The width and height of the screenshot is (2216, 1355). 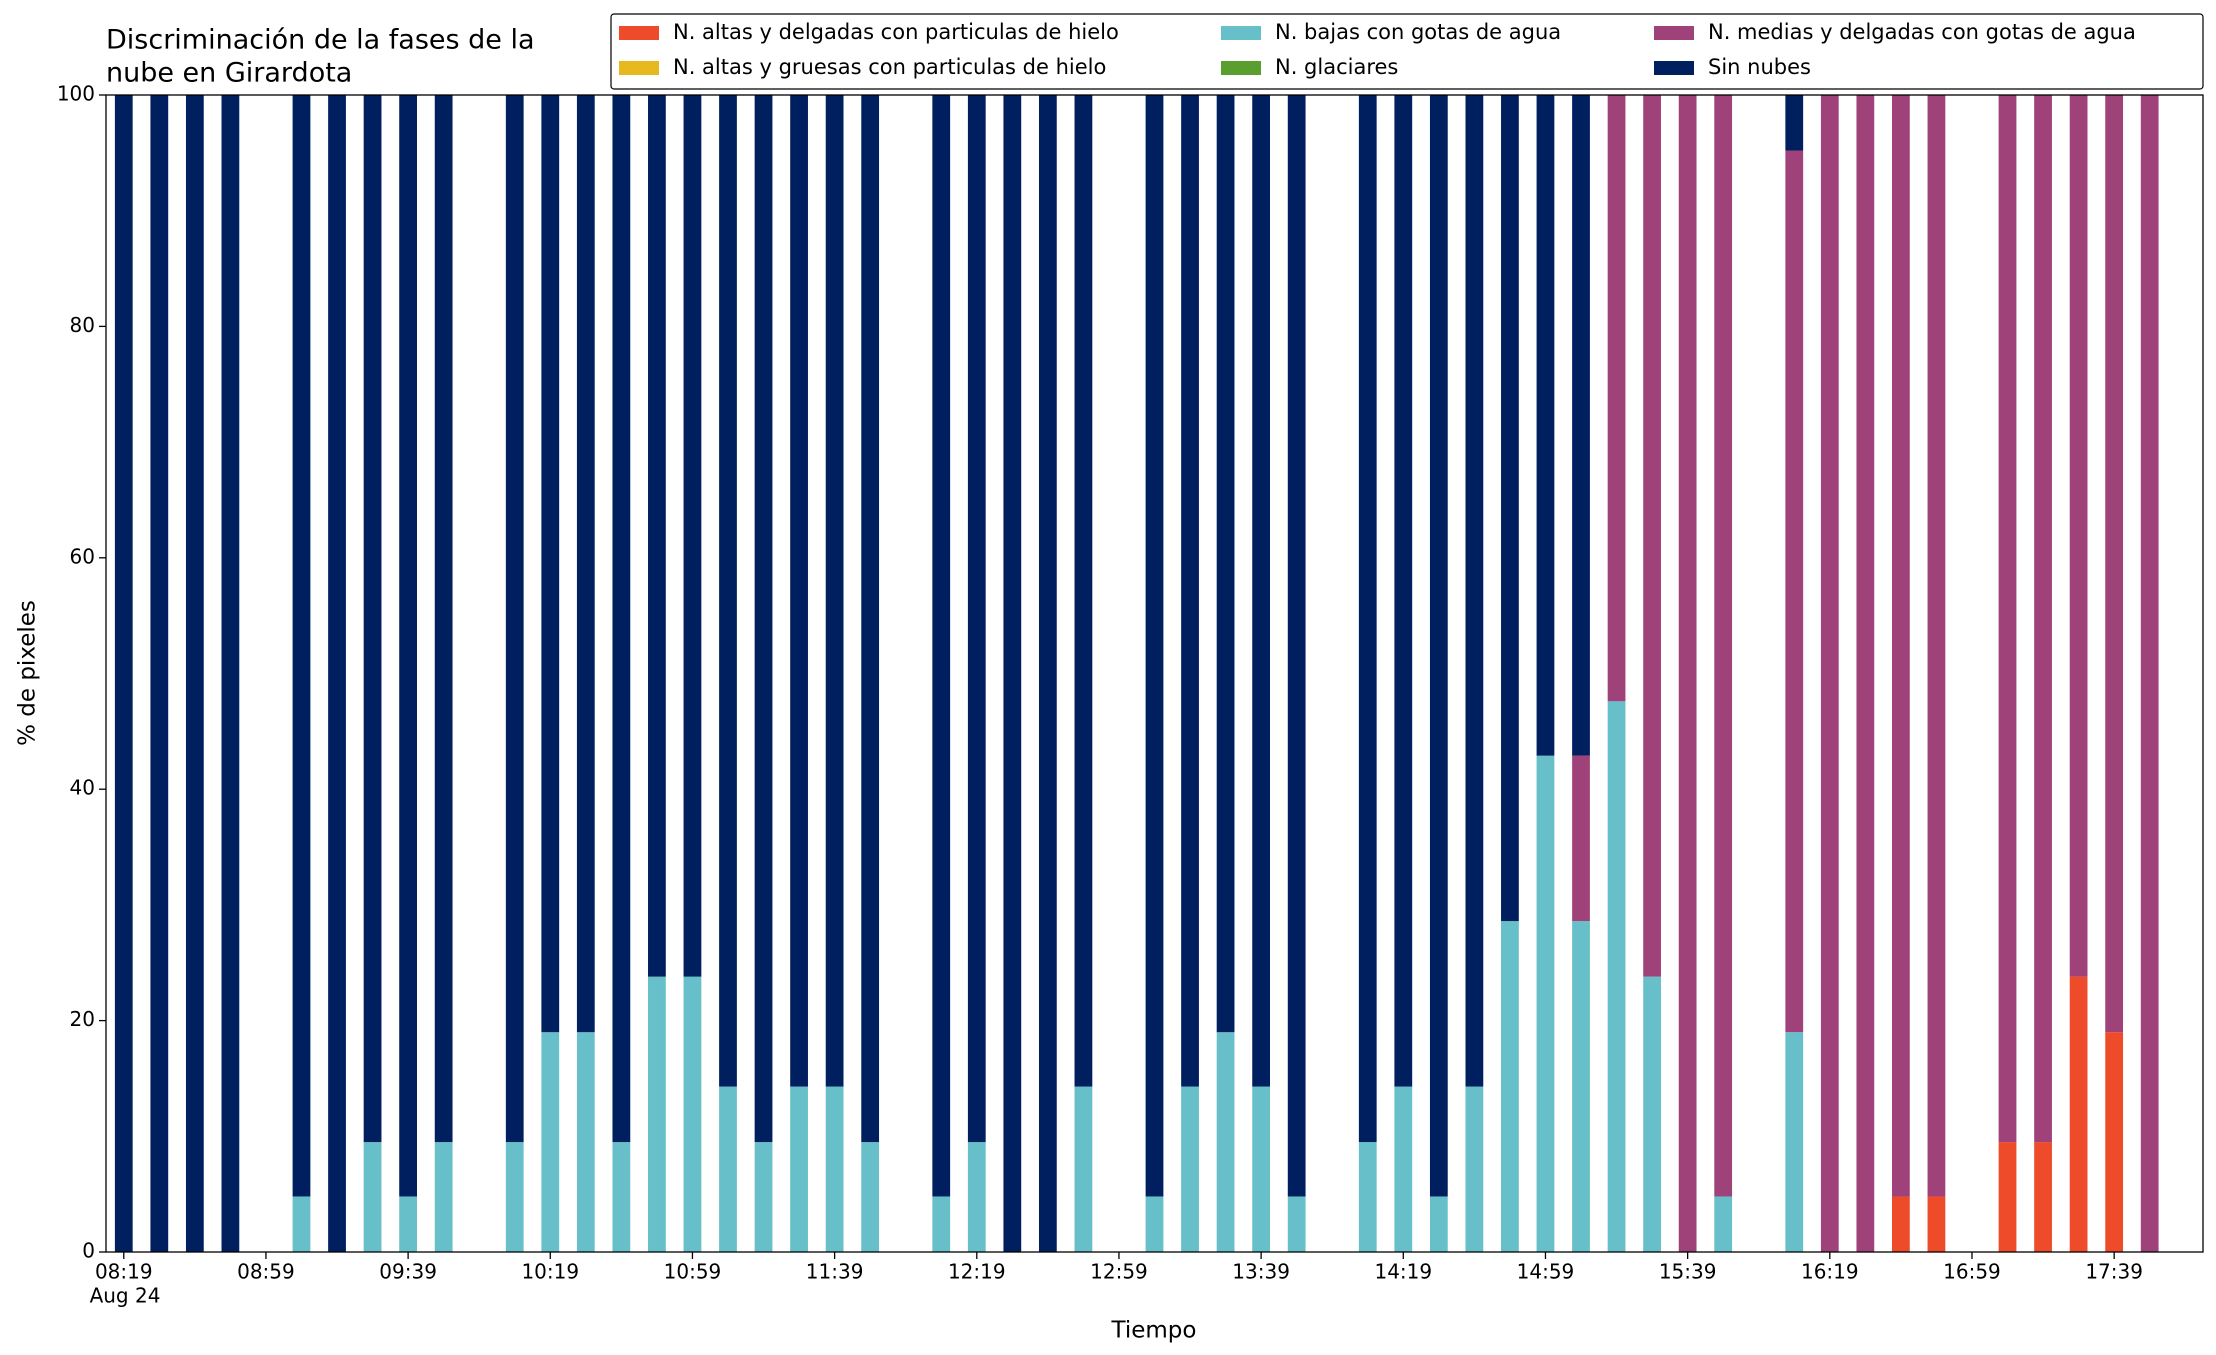 I want to click on chart-title: nube en Girardota, so click(x=229, y=73).